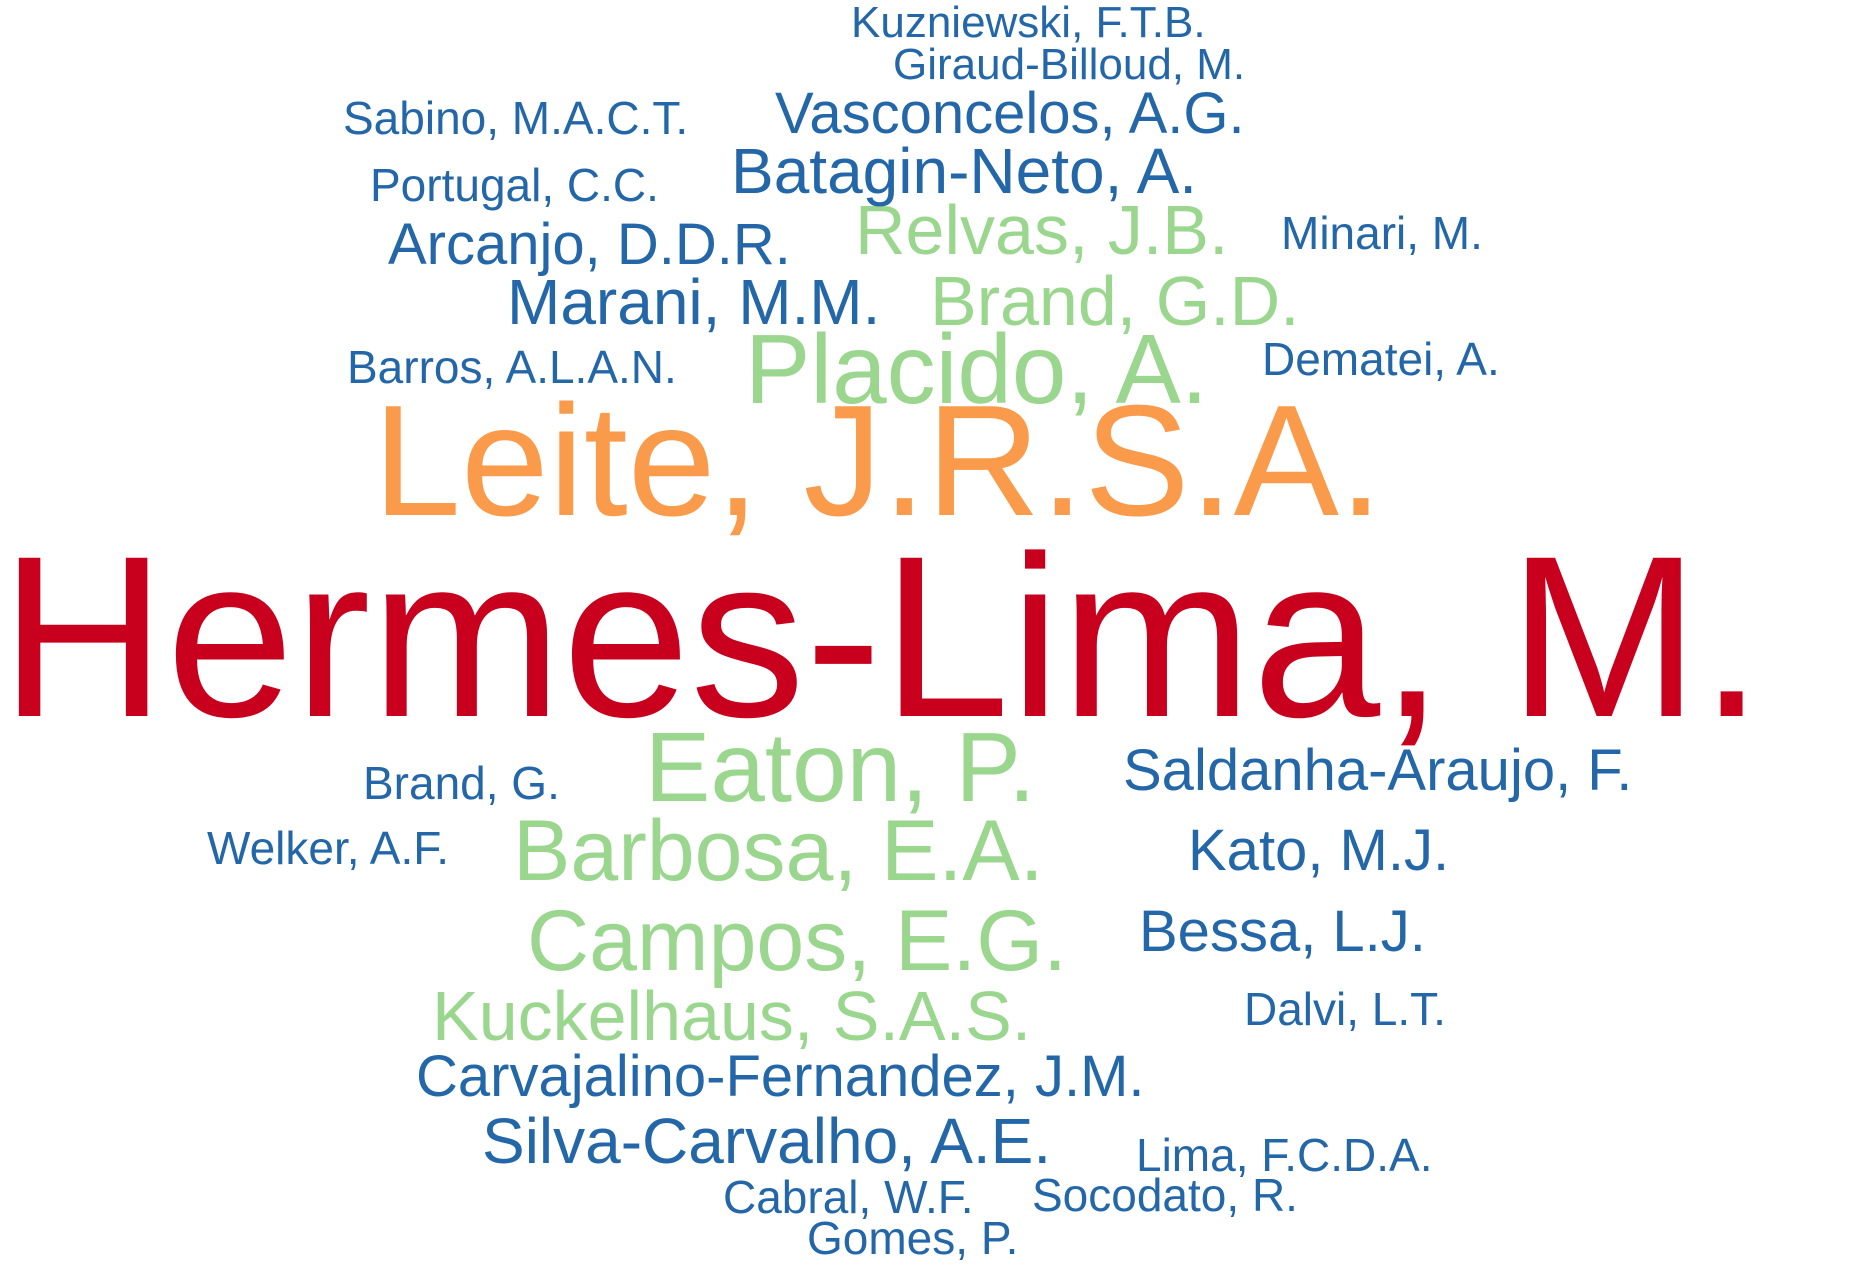 Image resolution: width=1876 pixels, height=1265 pixels. Describe the element at coordinates (328, 848) in the screenshot. I see `word-welker: Welker, A.F.` at that location.